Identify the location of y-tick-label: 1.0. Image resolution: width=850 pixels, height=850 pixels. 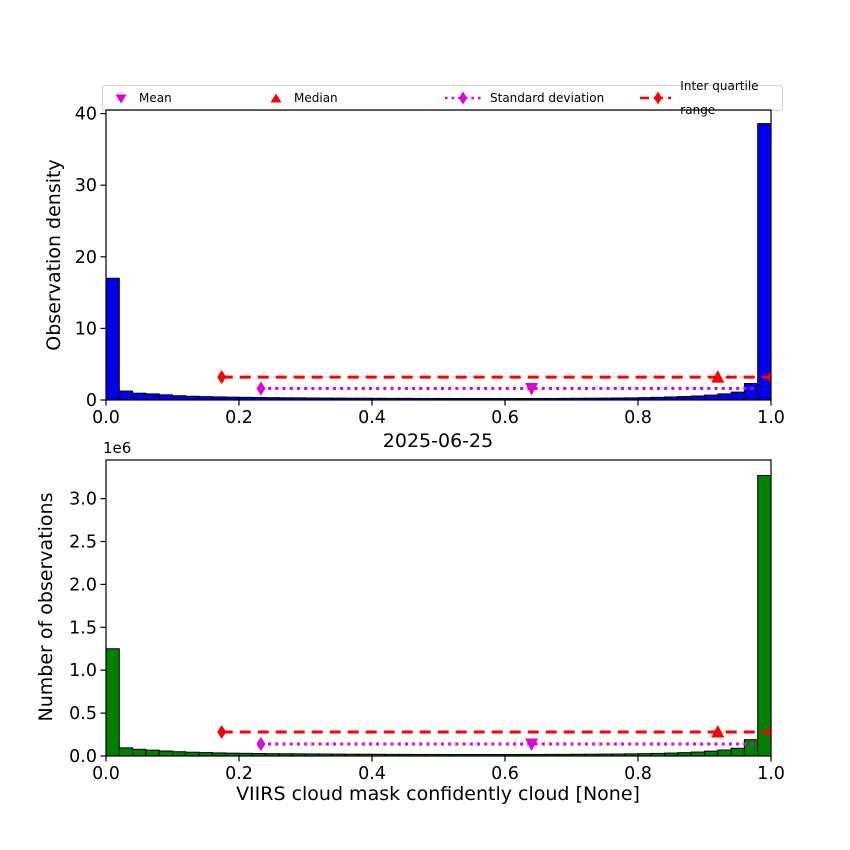
(83, 671).